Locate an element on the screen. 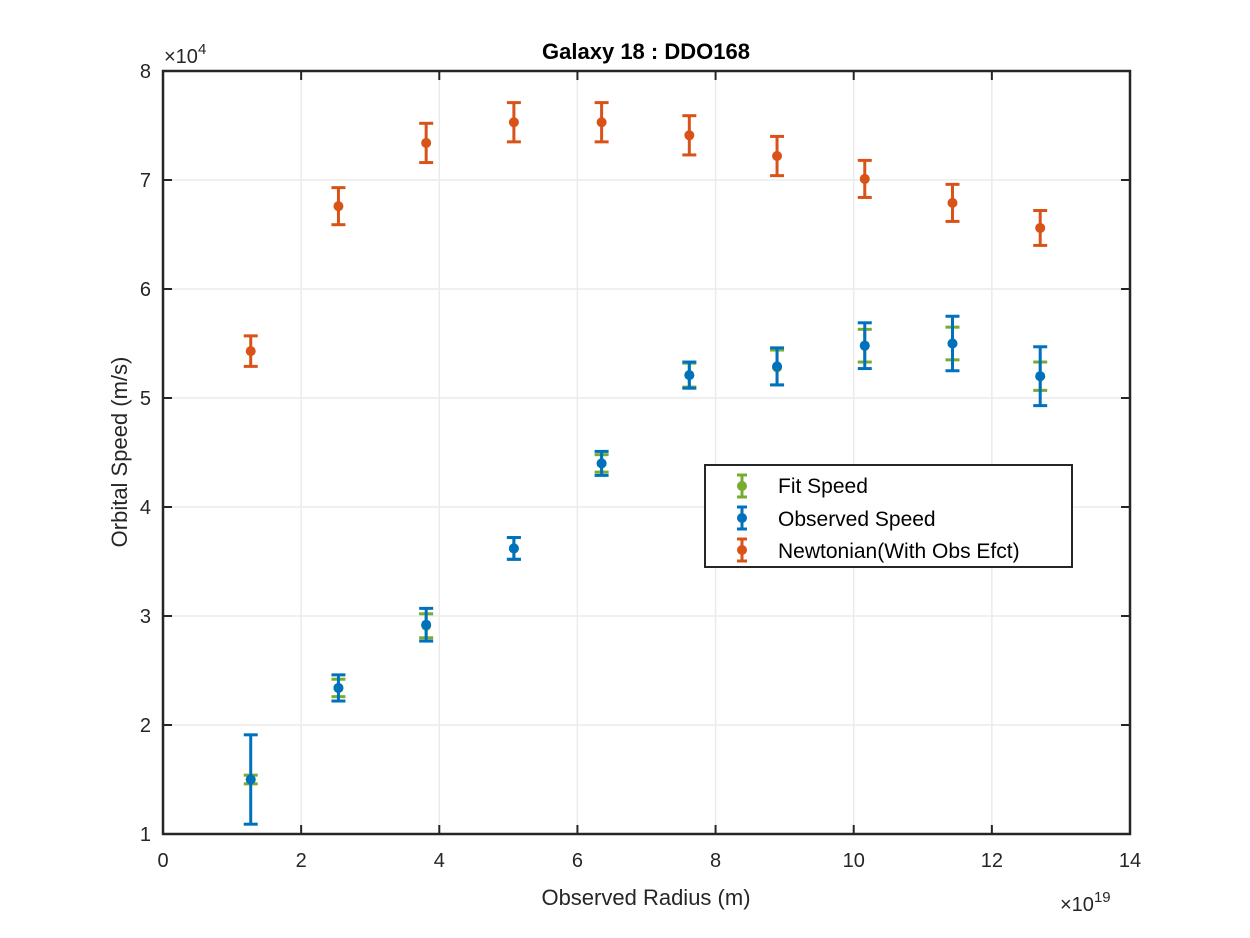 The image size is (1250, 938). x-tick-label: 10 is located at coordinates (854, 861).